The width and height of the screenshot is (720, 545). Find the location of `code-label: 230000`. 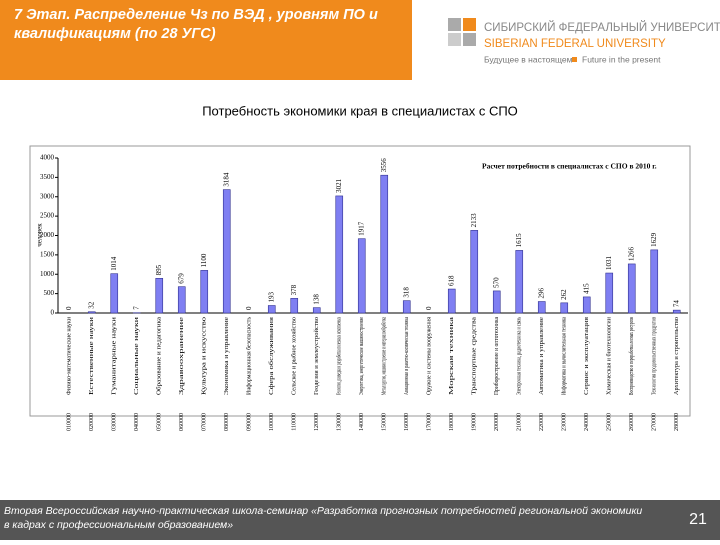

code-label: 230000 is located at coordinates (565, 422).